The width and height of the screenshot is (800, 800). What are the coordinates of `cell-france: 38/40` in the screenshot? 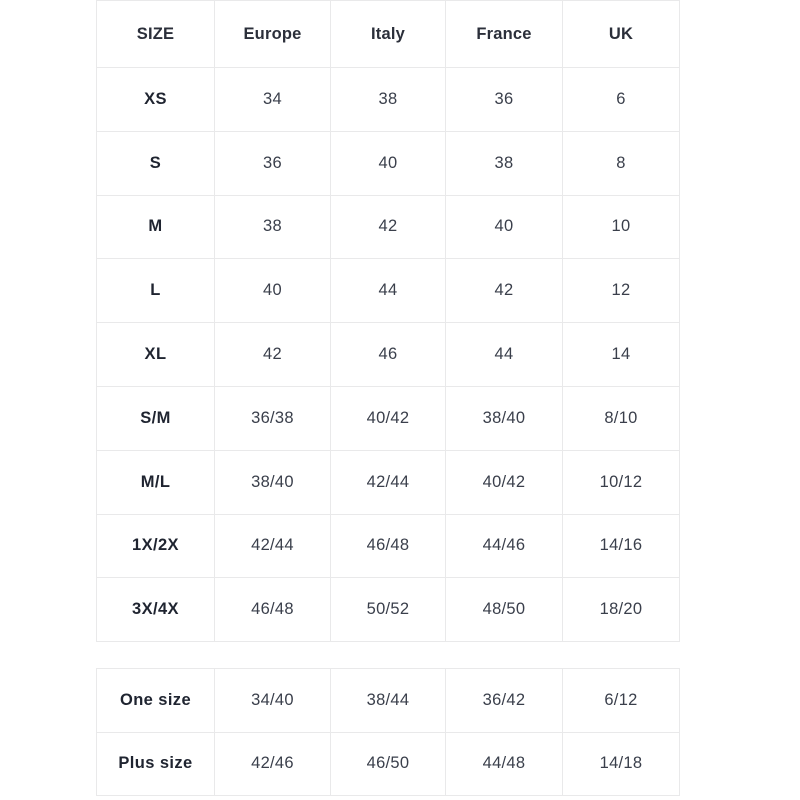 It's located at (504, 418).